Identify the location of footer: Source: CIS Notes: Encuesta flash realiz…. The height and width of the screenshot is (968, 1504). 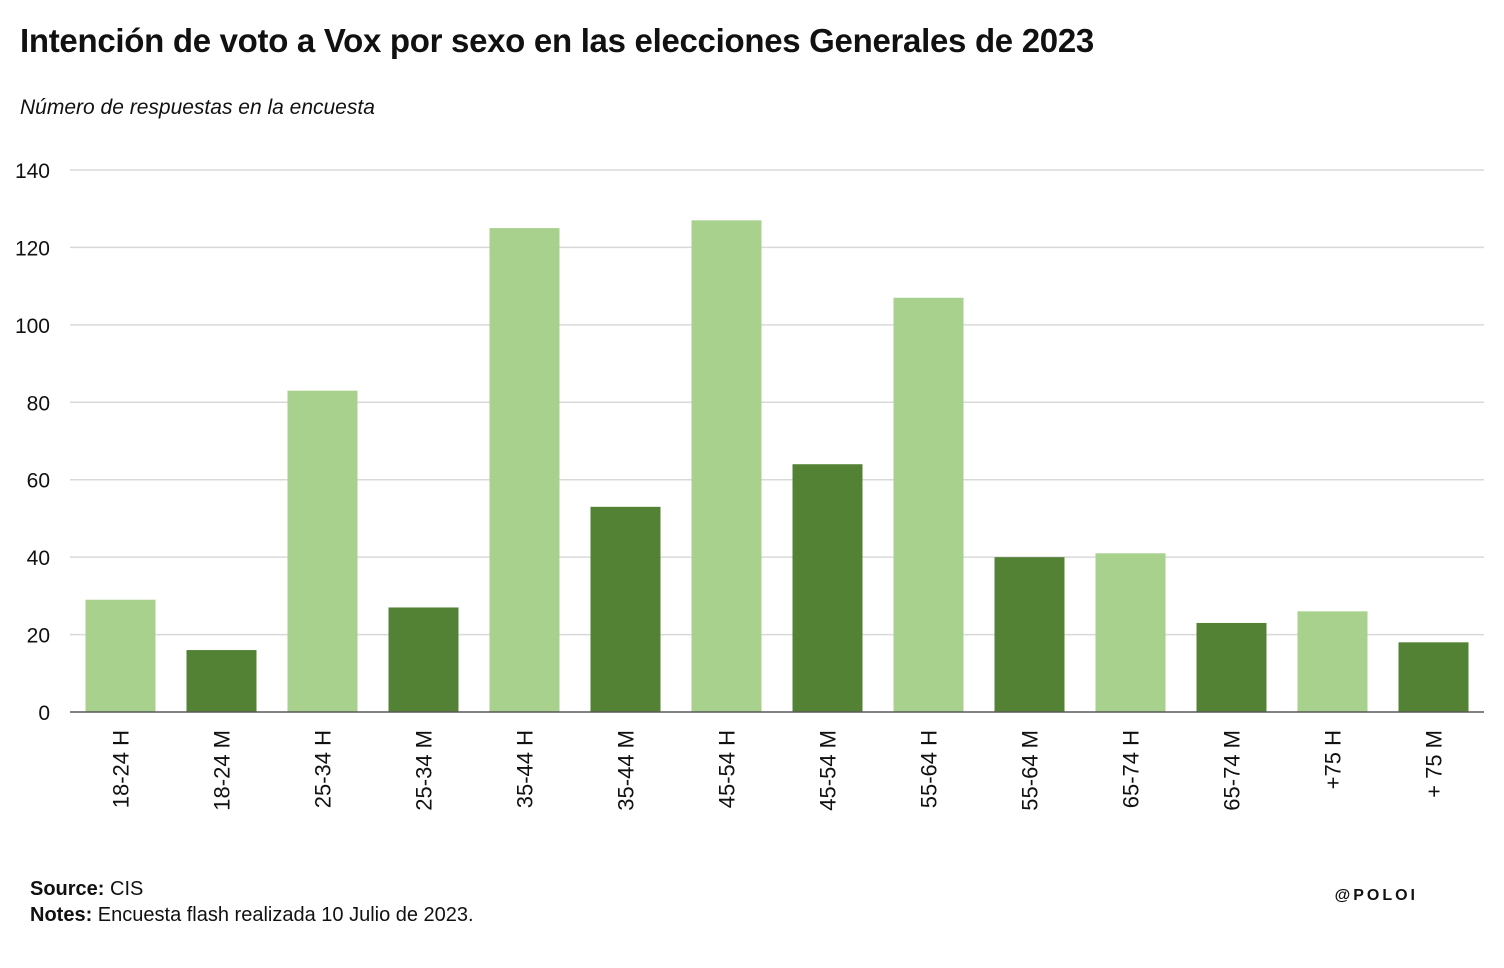
(252, 902).